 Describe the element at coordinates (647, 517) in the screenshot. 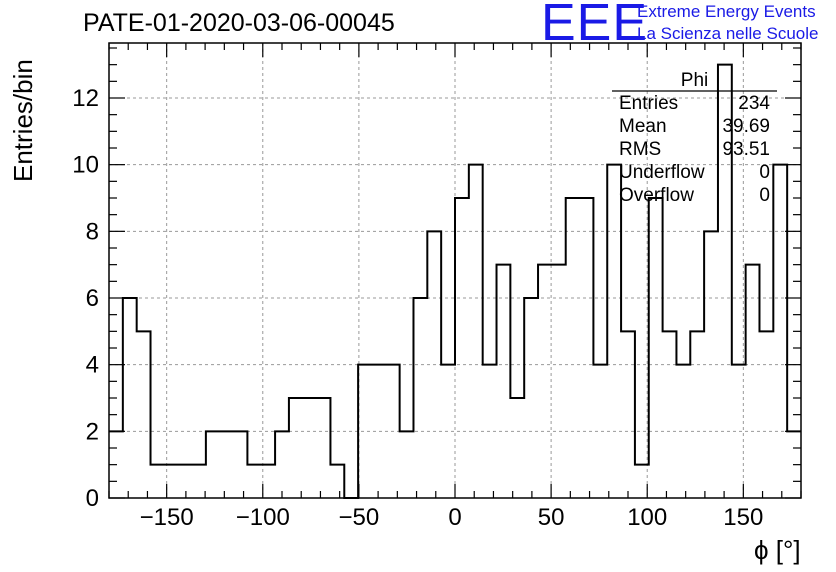

I see `x-tick-label: 100` at that location.